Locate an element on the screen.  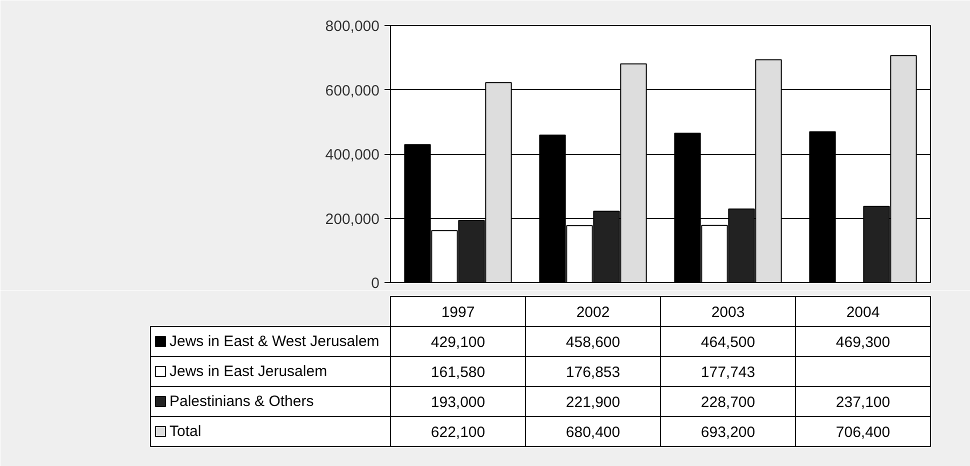
data-label: 161,580 is located at coordinates (458, 372).